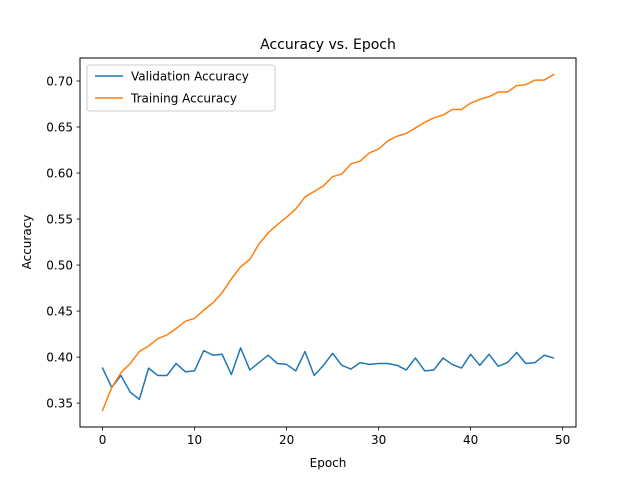 Image resolution: width=640 pixels, height=480 pixels. I want to click on y-tick-label: 0.50, so click(59, 265).